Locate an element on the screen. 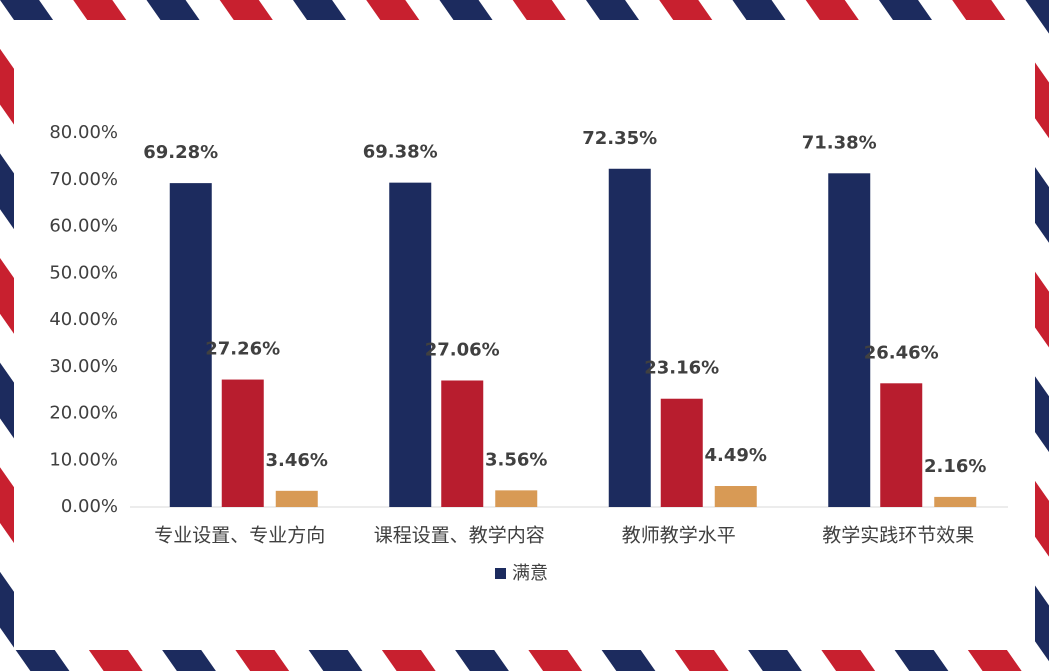  y-tick-label: 10.00% is located at coordinates (83, 459).